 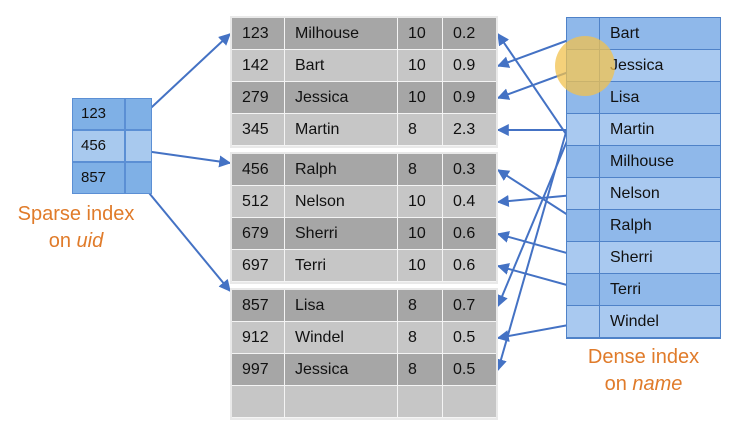 I want to click on cell-name: Martin, so click(x=341, y=130).